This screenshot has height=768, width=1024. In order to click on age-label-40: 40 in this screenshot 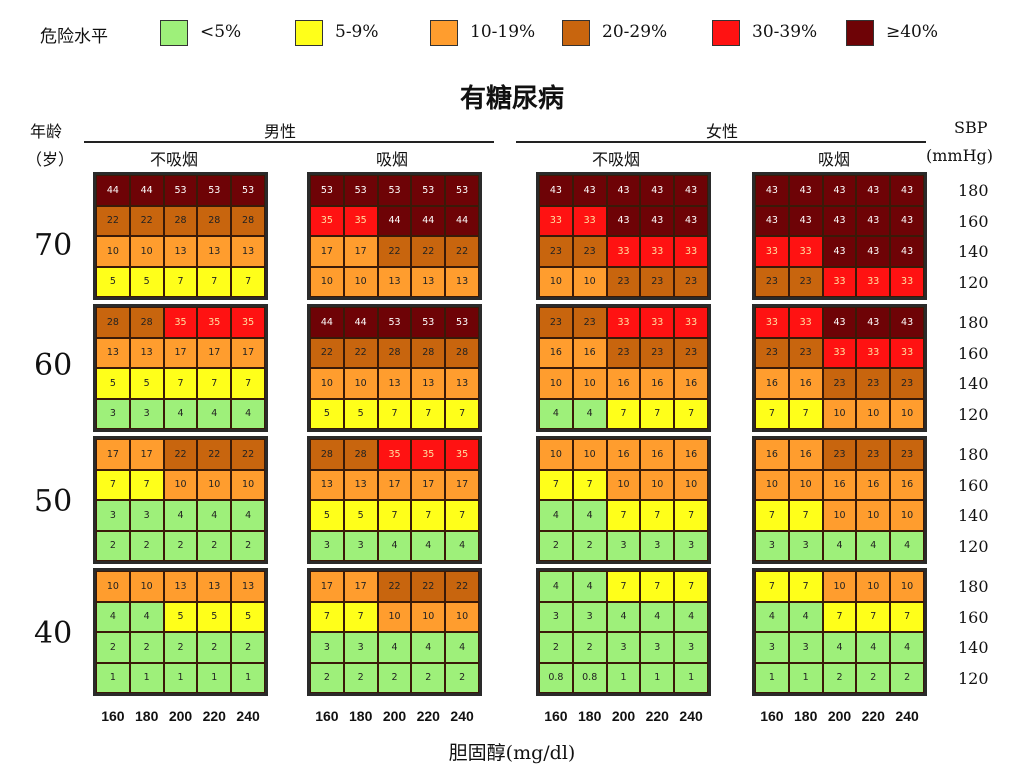, I will do `click(53, 633)`.